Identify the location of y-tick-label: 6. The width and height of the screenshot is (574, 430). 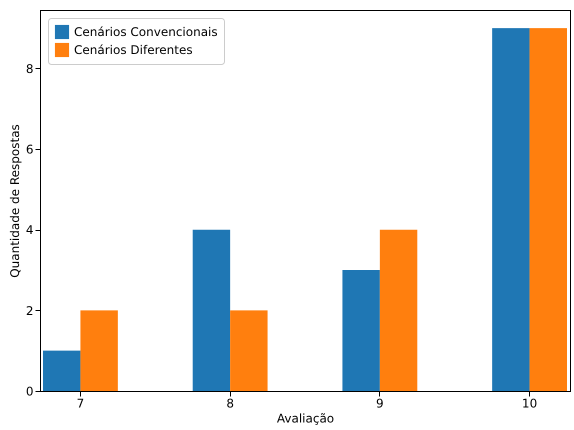
(30, 149).